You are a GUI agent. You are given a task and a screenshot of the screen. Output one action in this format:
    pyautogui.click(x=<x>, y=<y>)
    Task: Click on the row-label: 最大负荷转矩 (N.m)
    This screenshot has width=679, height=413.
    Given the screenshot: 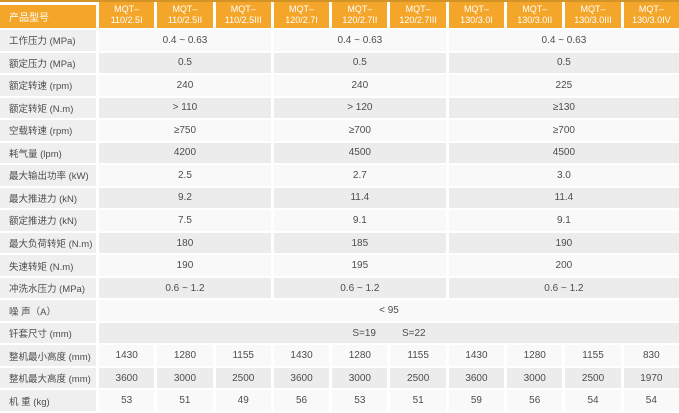 What is the action you would take?
    pyautogui.click(x=48, y=243)
    